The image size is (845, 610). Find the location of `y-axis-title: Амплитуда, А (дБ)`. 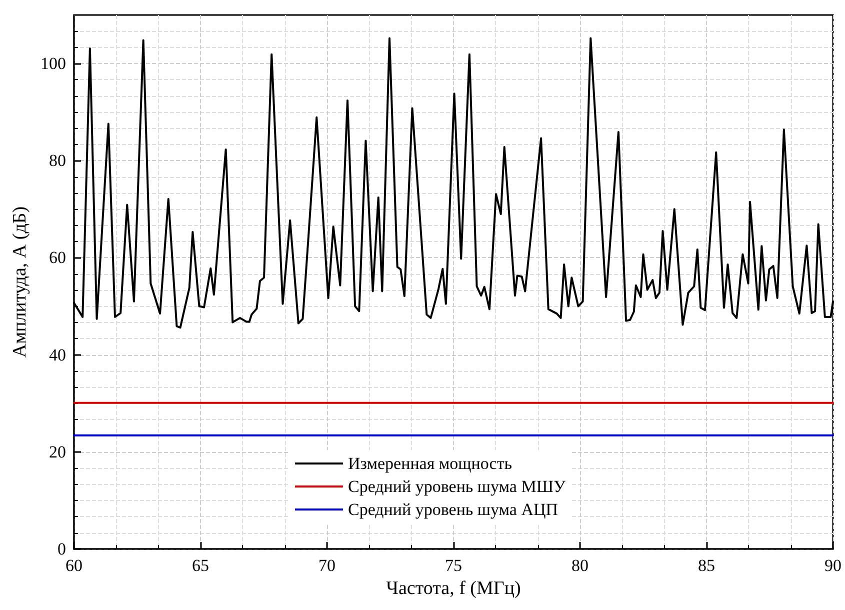

y-axis-title: Амплитуда, А (дБ) is located at coordinates (20, 282).